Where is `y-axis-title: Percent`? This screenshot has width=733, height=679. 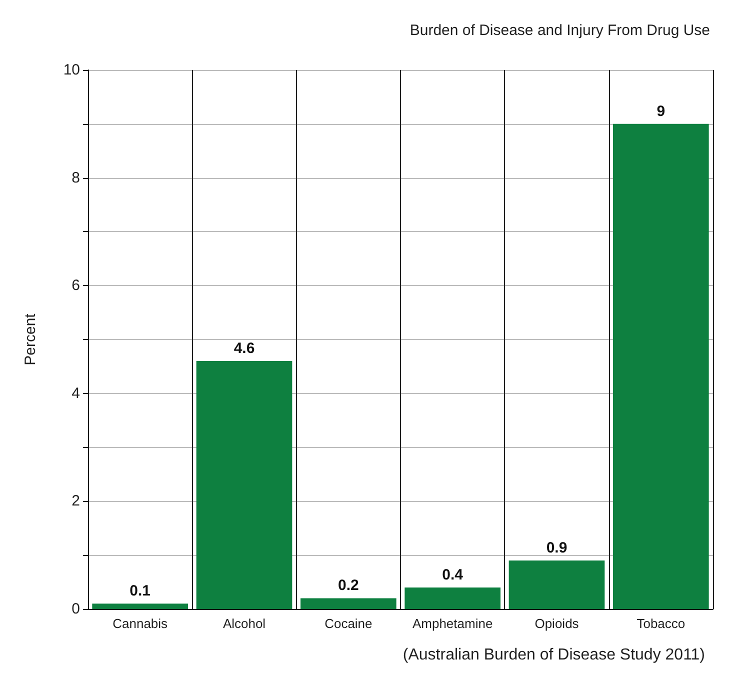 y-axis-title: Percent is located at coordinates (30, 339).